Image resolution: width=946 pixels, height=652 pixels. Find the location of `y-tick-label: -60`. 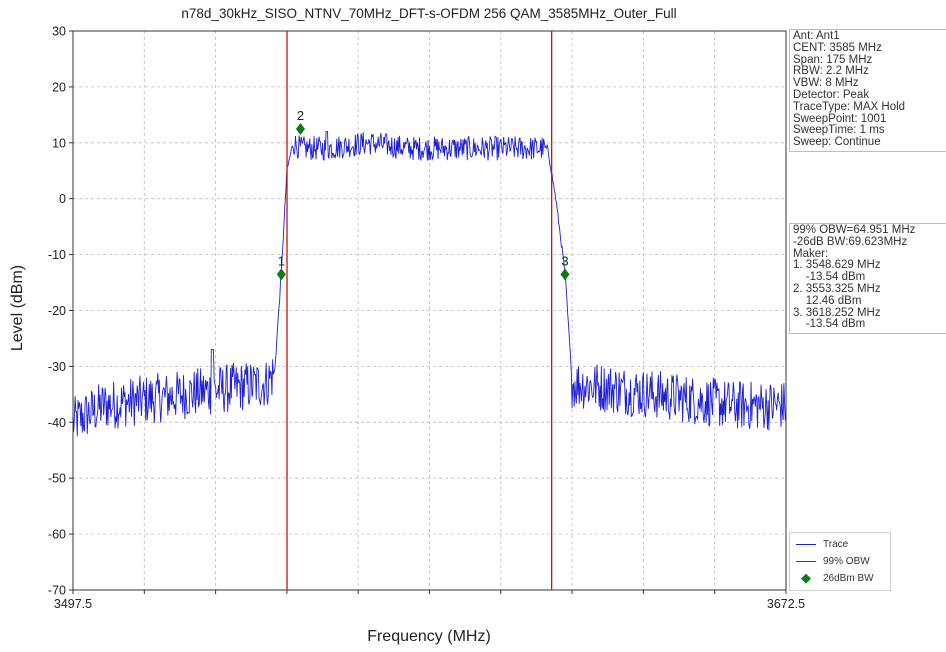

y-tick-label: -60 is located at coordinates (57, 535).